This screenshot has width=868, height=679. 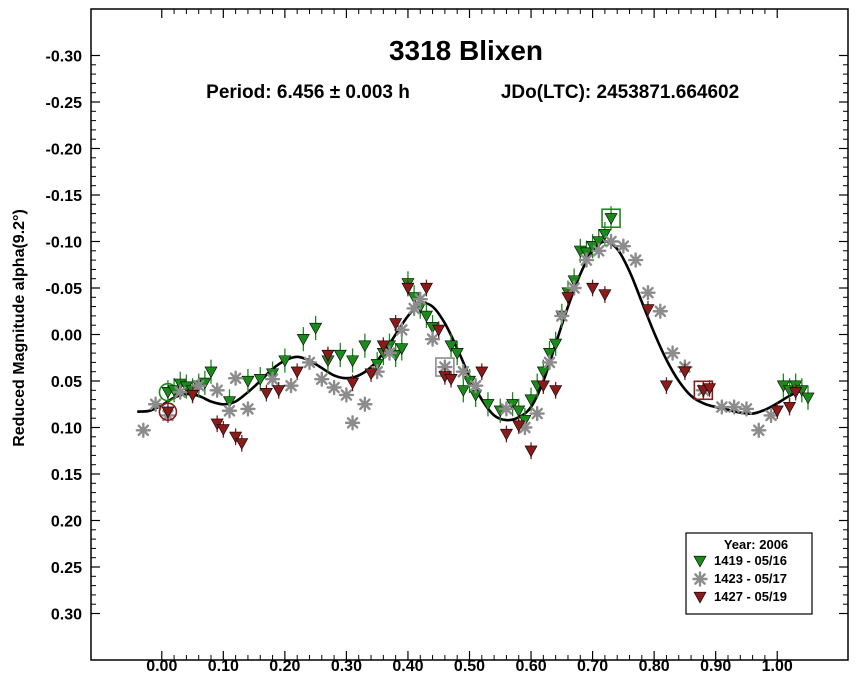 I want to click on x-tick-label: 0.50, so click(x=469, y=666).